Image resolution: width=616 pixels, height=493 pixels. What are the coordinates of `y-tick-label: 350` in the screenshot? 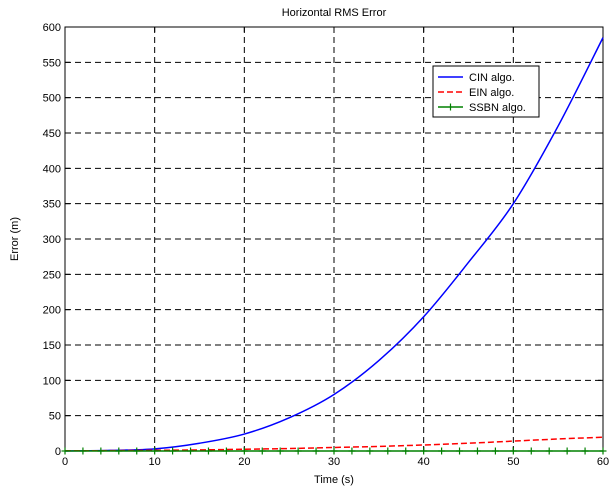 It's located at (52, 205).